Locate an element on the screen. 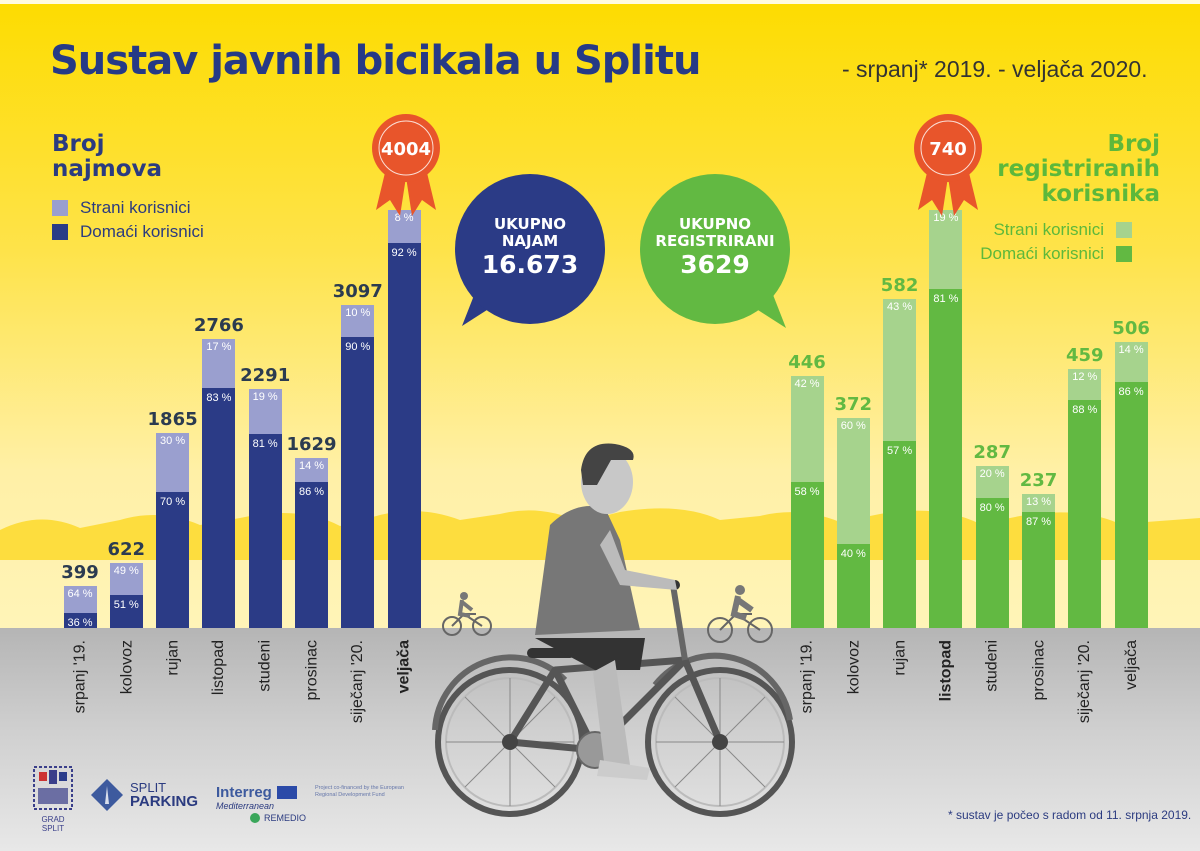 Image resolution: width=1200 pixels, height=851 pixels. bar-total-label: 2766 is located at coordinates (218, 326).